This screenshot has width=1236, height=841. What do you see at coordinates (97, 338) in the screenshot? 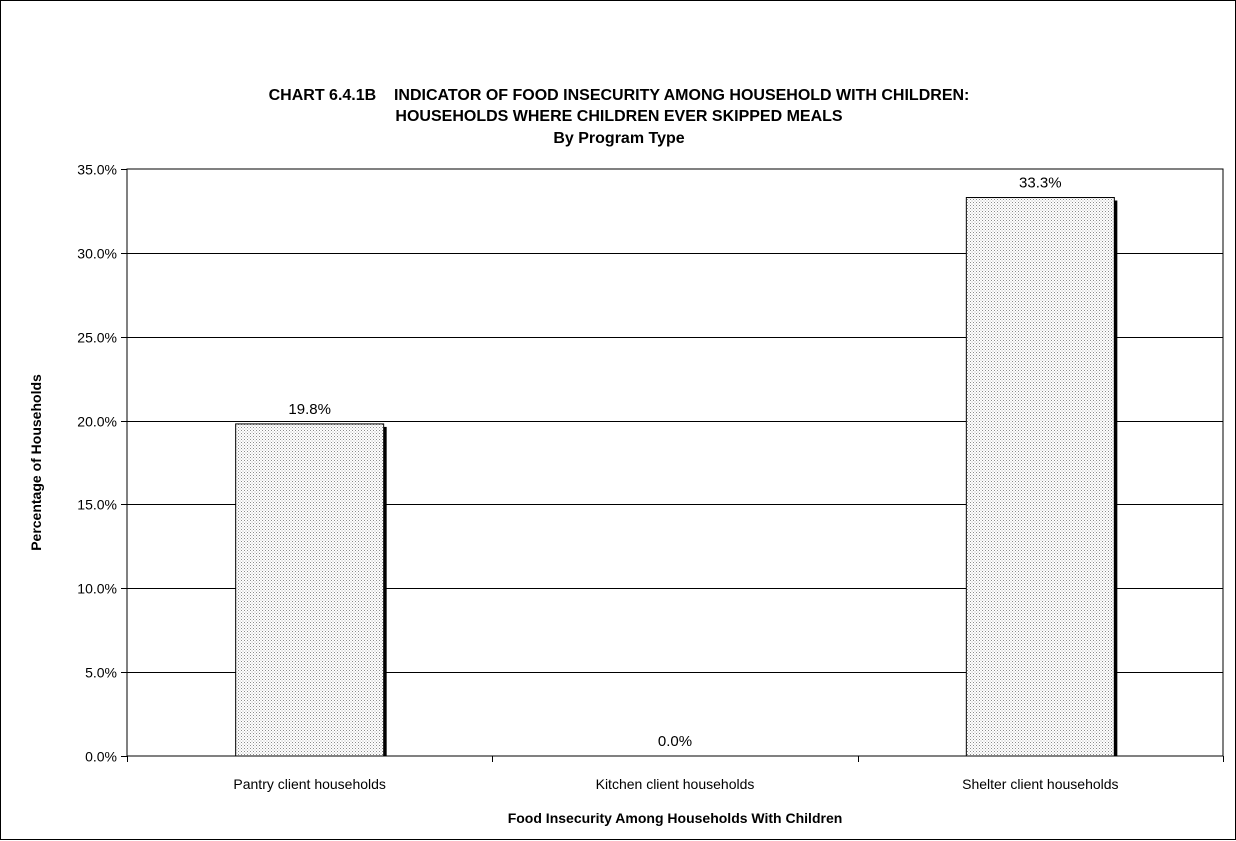
I see `y-tick-label-5: 25.0%` at bounding box center [97, 338].